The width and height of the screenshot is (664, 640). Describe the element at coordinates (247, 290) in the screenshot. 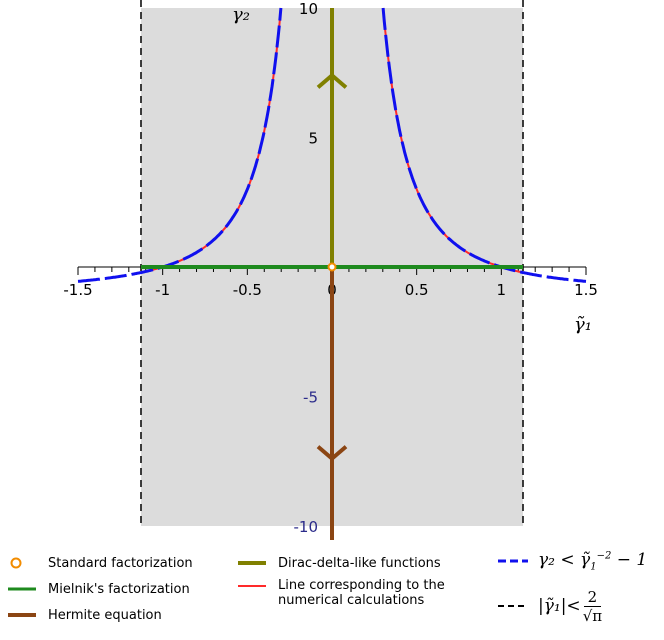

I see `x-tick-label: -0.5` at that location.